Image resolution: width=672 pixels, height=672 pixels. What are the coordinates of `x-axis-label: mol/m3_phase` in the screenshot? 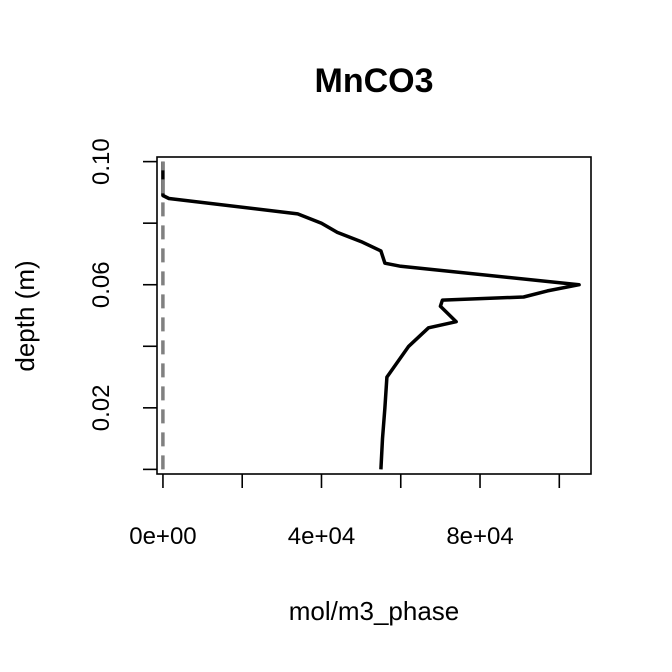 It's located at (374, 611).